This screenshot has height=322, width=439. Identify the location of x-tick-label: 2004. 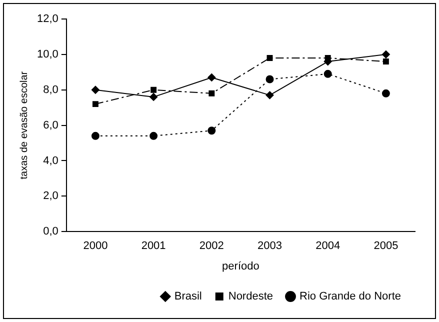
(328, 246).